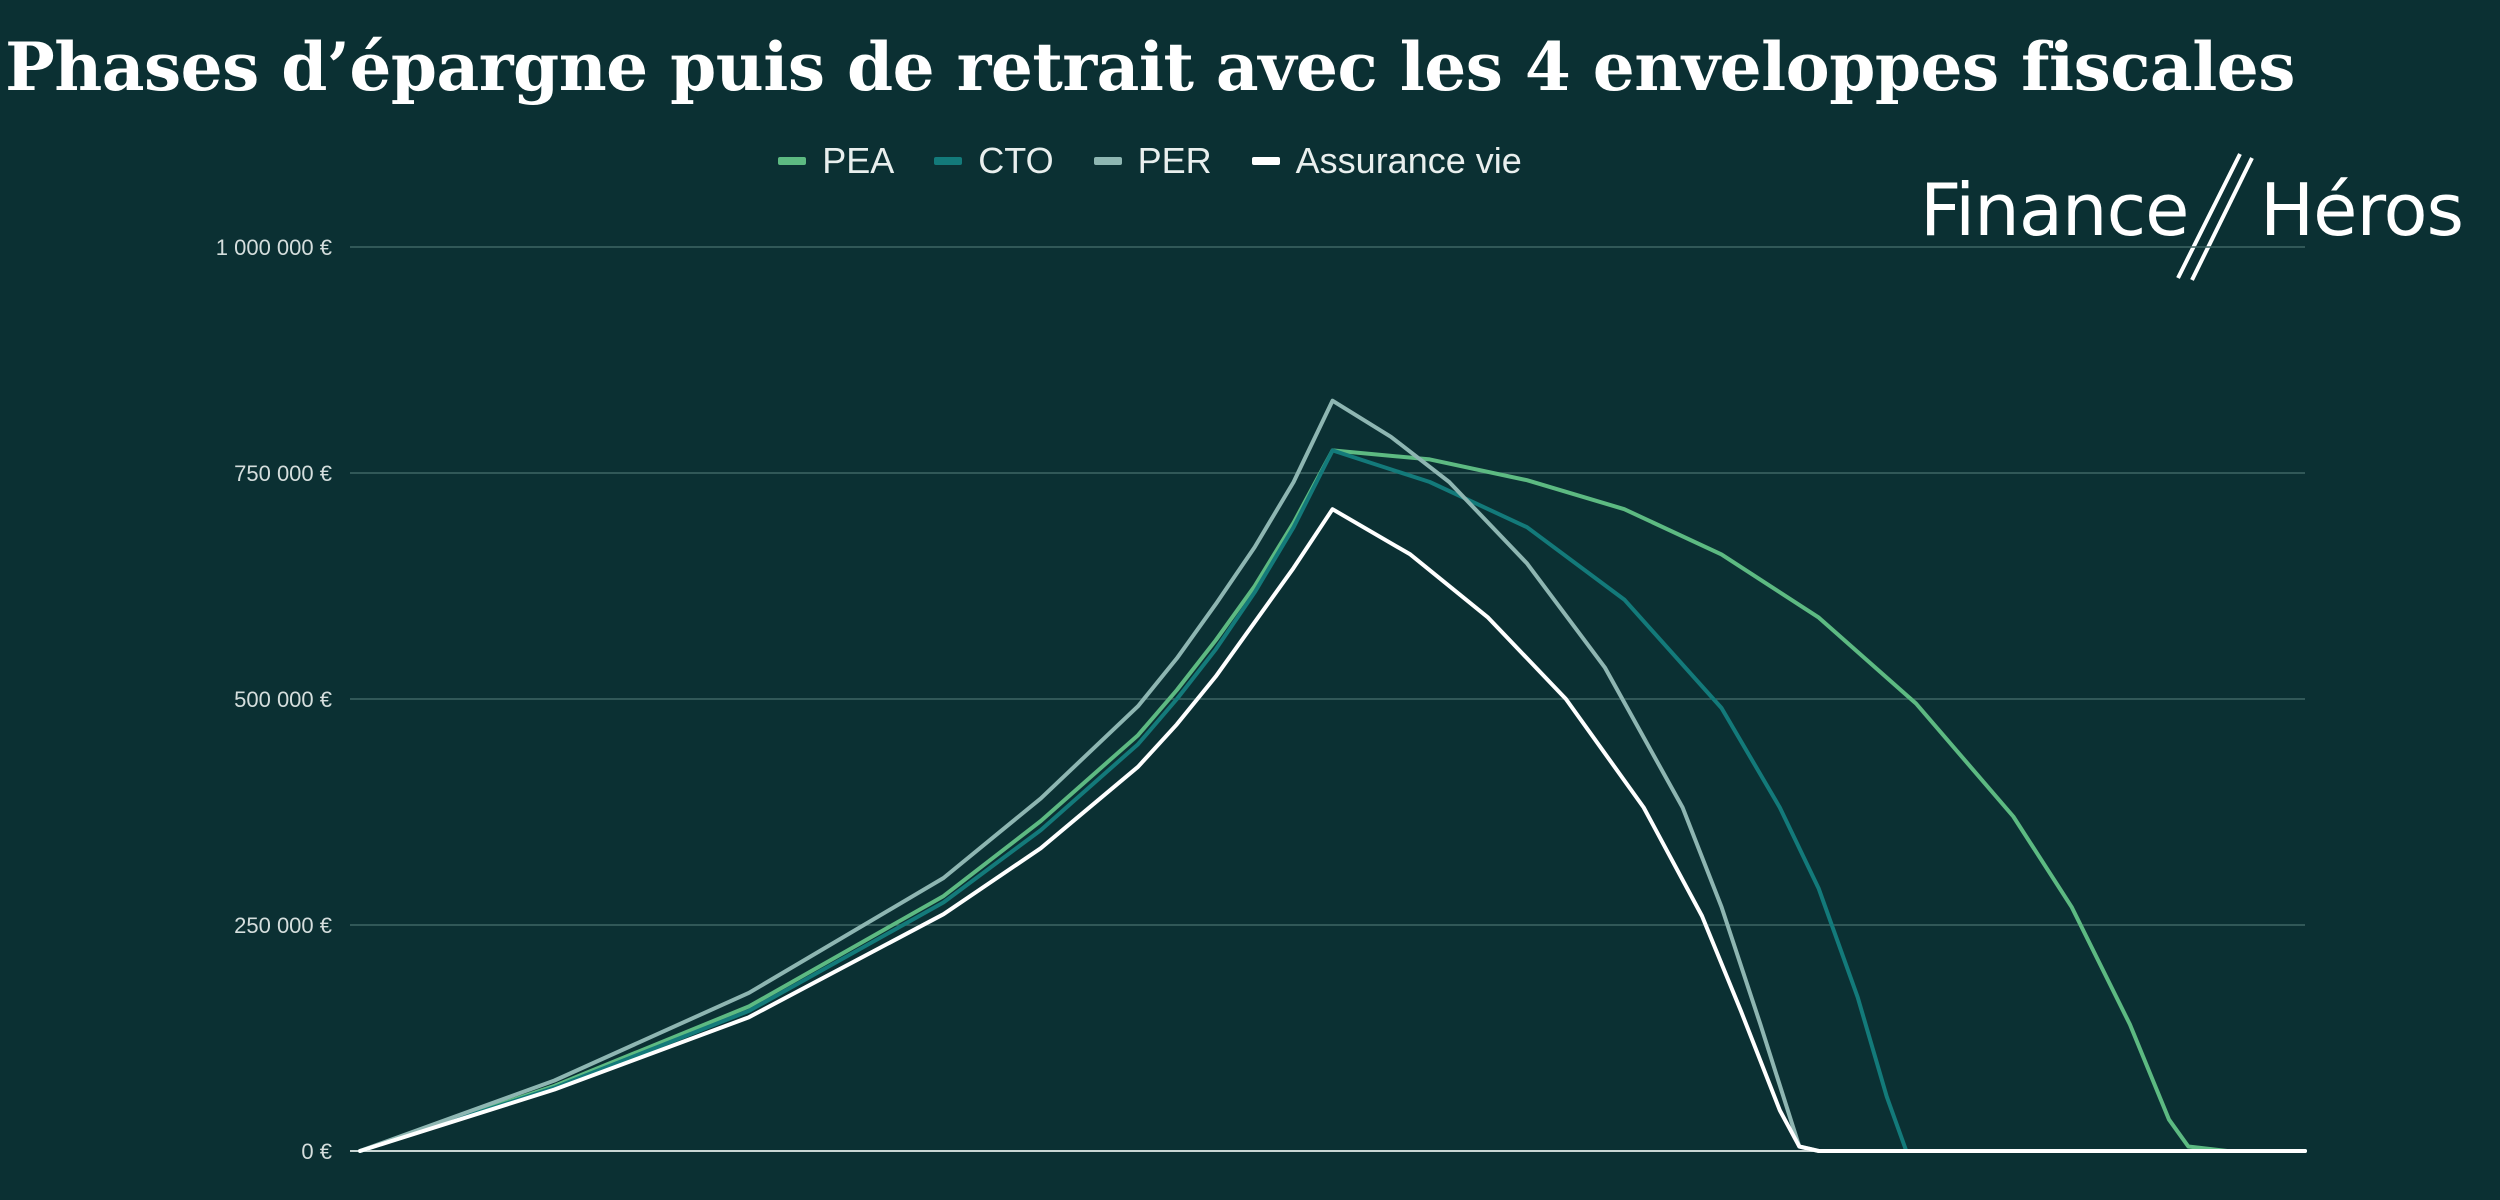 The height and width of the screenshot is (1200, 2500). I want to click on legend-label-pea: PEA, so click(858, 160).